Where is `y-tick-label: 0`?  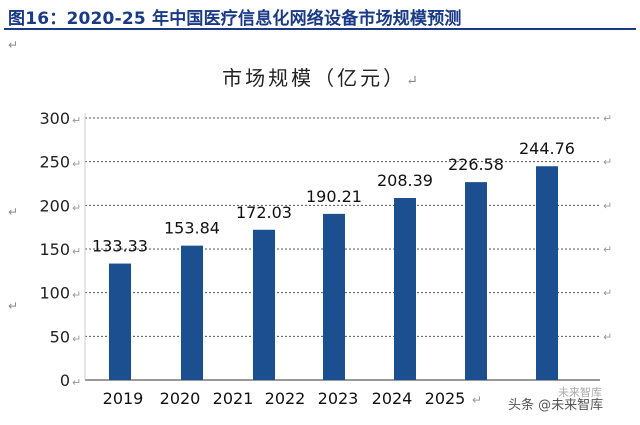 y-tick-label: 0 is located at coordinates (65, 380).